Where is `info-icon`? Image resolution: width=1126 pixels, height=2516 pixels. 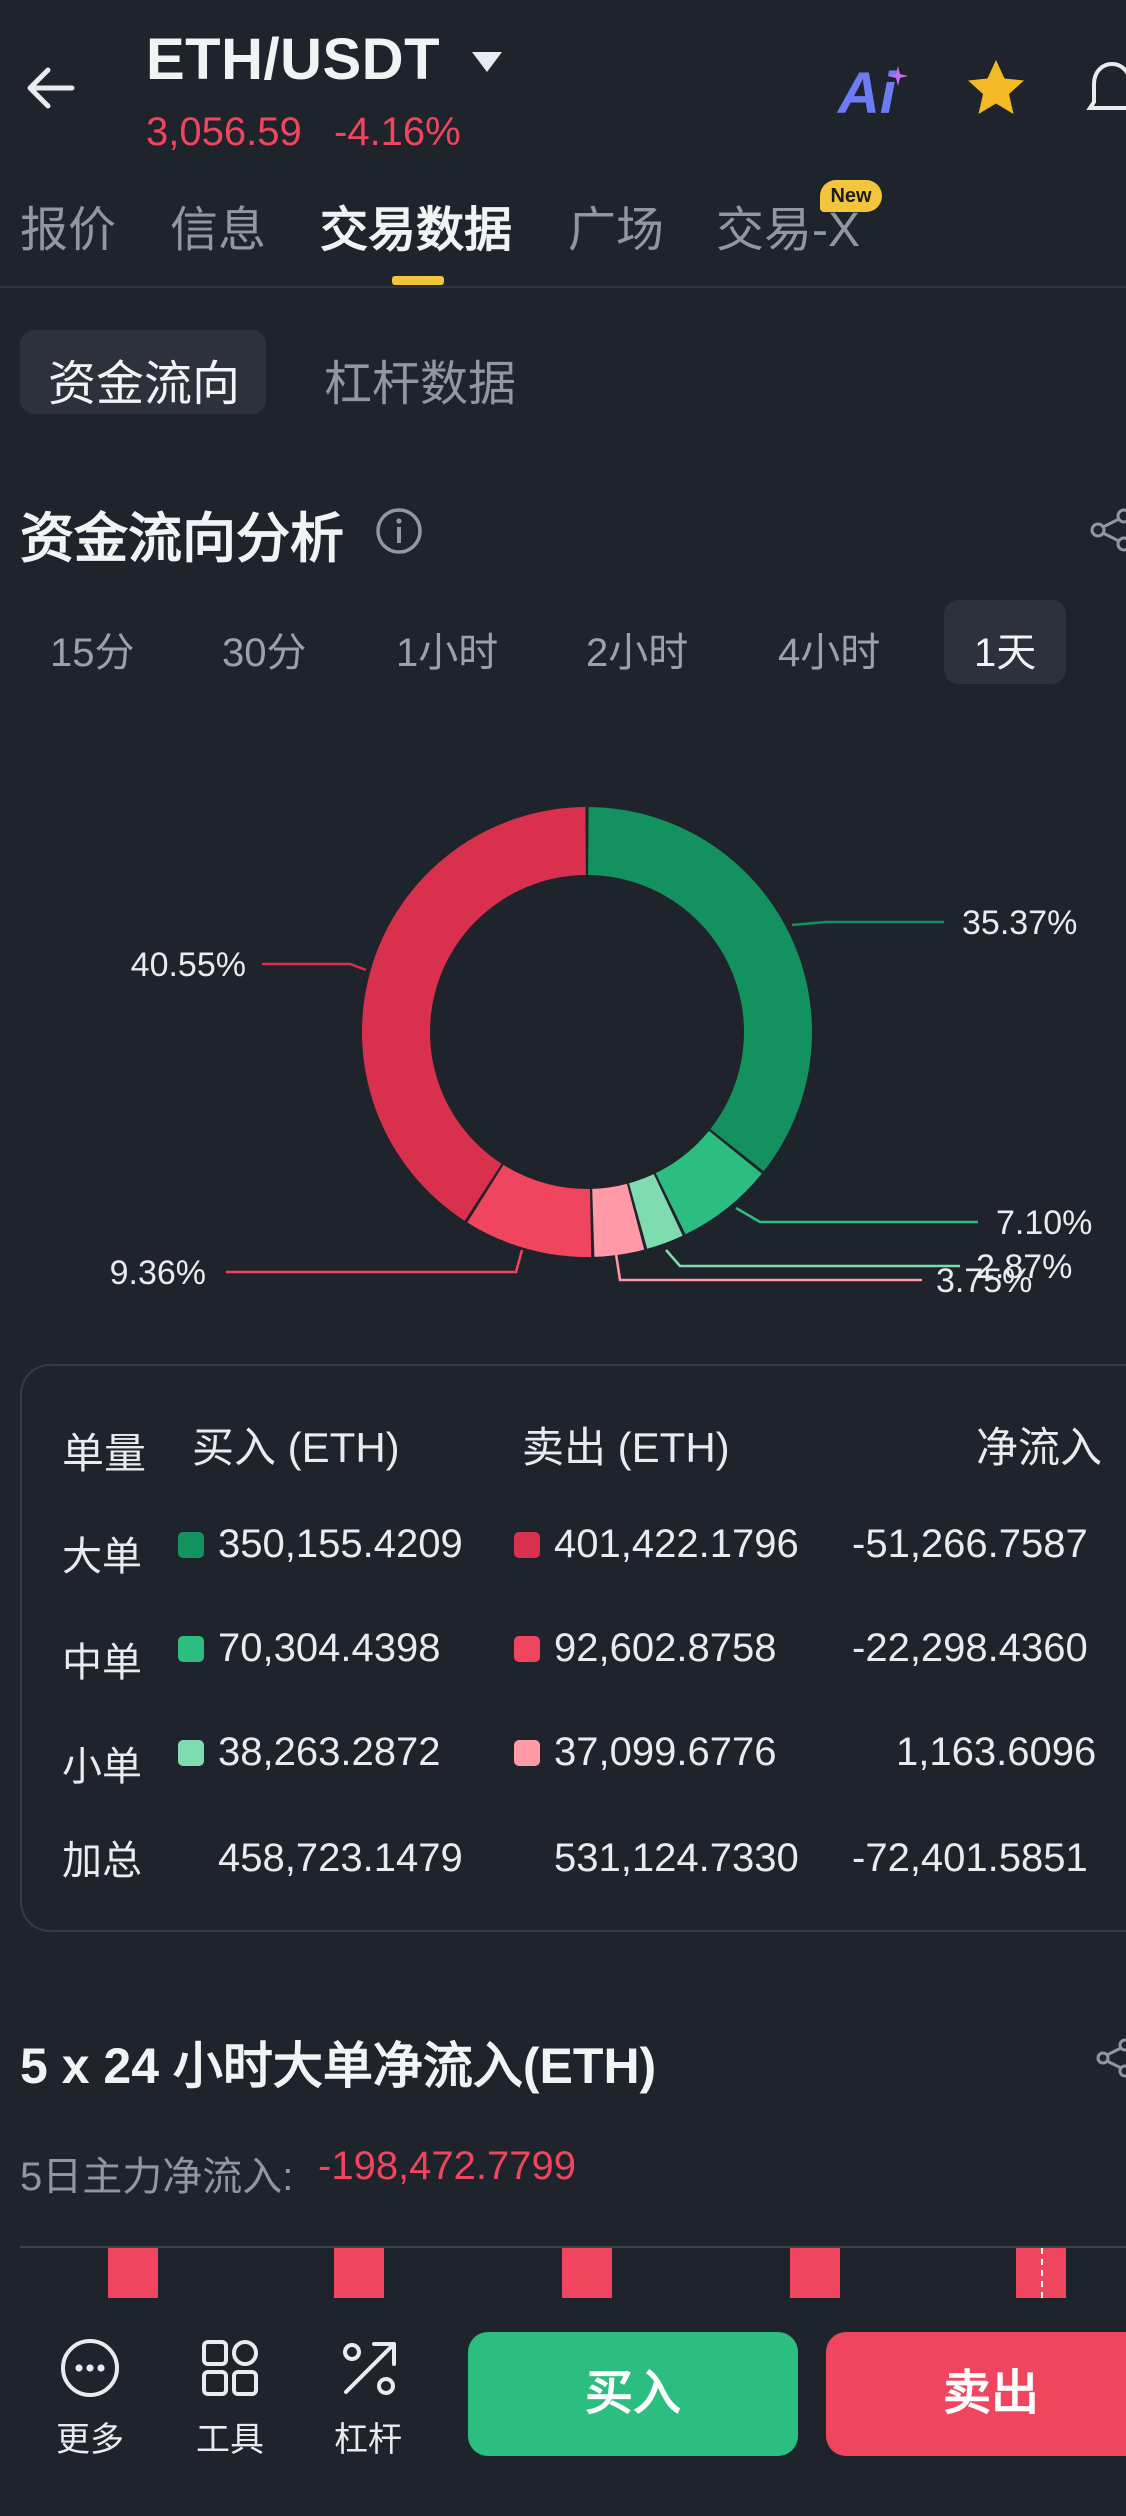
info-icon is located at coordinates (399, 531).